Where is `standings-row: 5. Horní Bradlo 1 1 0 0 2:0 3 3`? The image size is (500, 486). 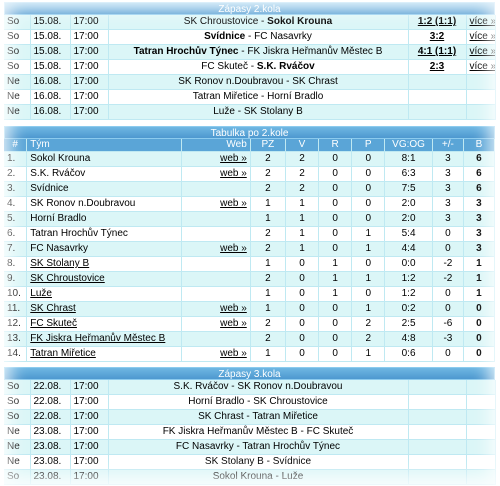 standings-row: 5. Horní Bradlo 1 1 0 0 2:0 3 3 is located at coordinates (250, 219).